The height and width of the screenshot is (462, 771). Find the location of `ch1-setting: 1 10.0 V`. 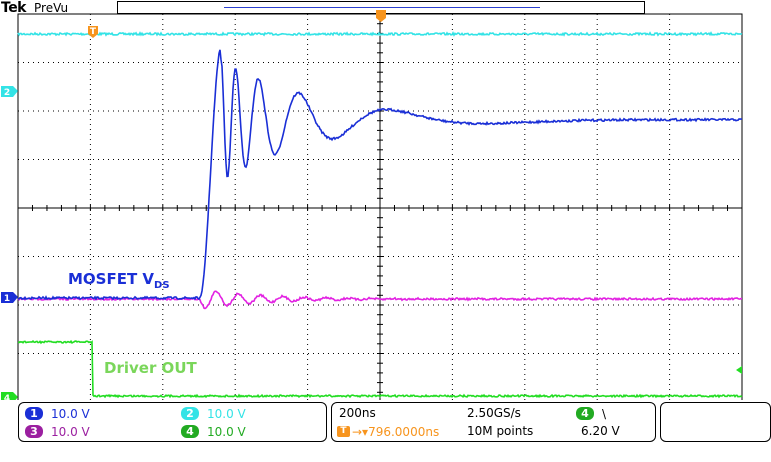

ch1-setting: 1 10.0 V is located at coordinates (57, 413).